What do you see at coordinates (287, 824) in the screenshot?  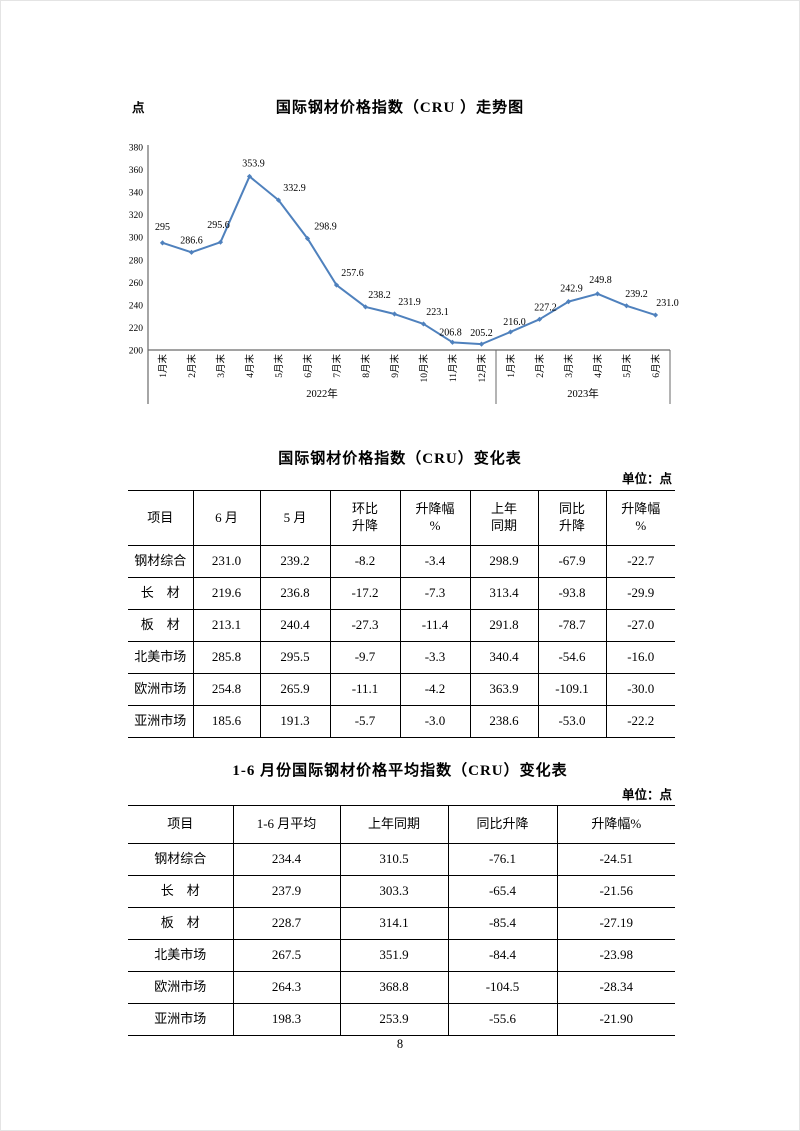 I see `column-header: 1-6 月平均` at bounding box center [287, 824].